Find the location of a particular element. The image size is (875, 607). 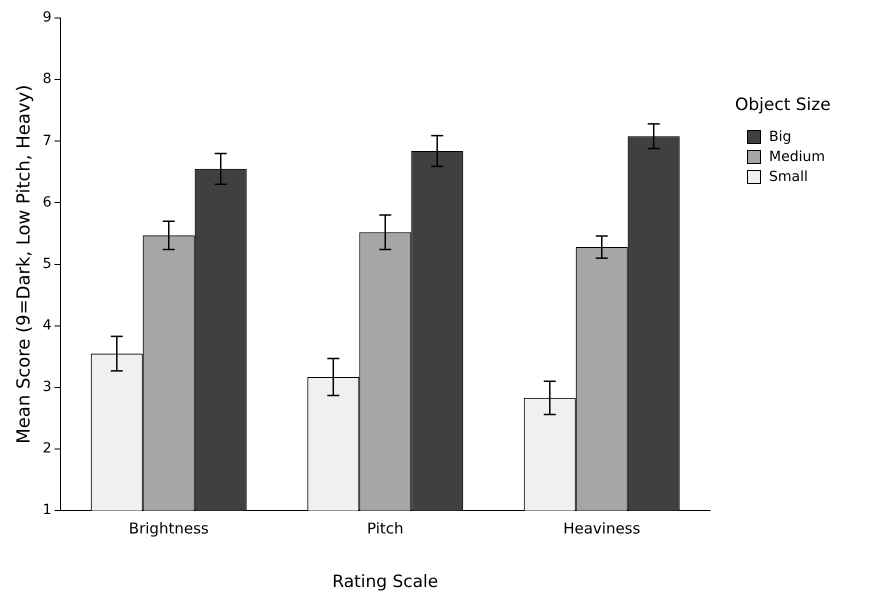

y-tick-label: 4 is located at coordinates (47, 326).